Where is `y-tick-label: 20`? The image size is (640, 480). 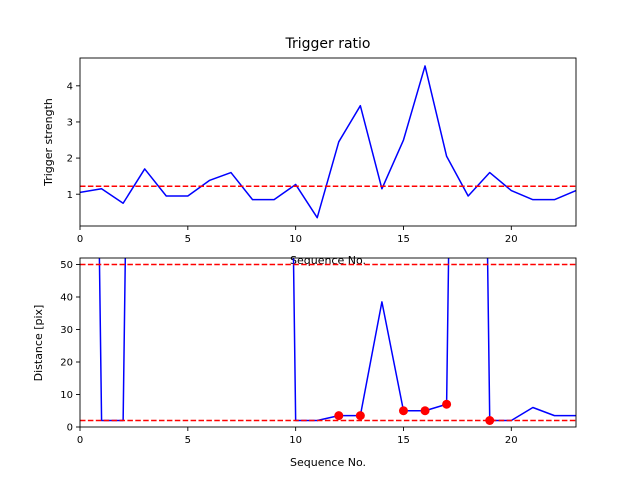
y-tick-label: 20 is located at coordinates (66, 363).